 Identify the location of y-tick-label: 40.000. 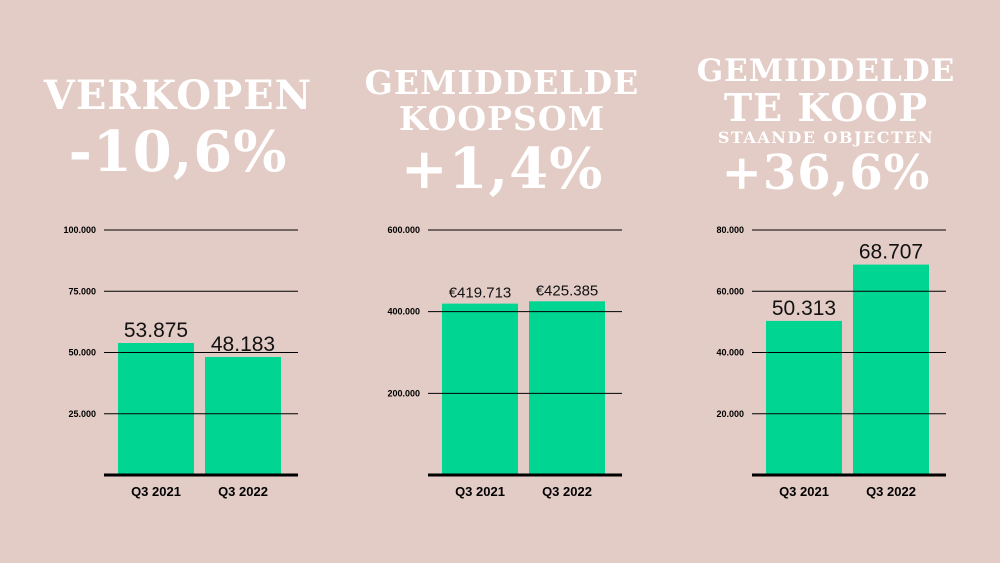
(730, 353).